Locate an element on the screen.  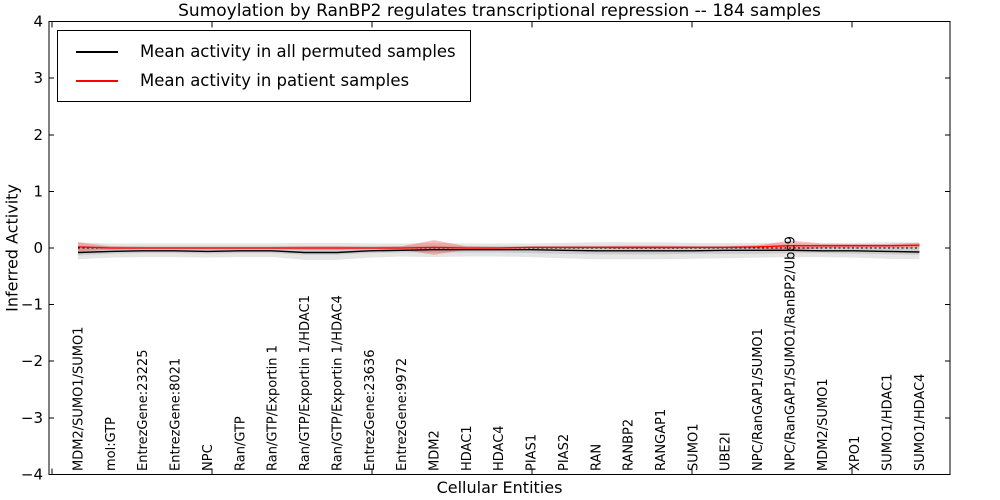
y-tick-label: −3 is located at coordinates (32, 418).